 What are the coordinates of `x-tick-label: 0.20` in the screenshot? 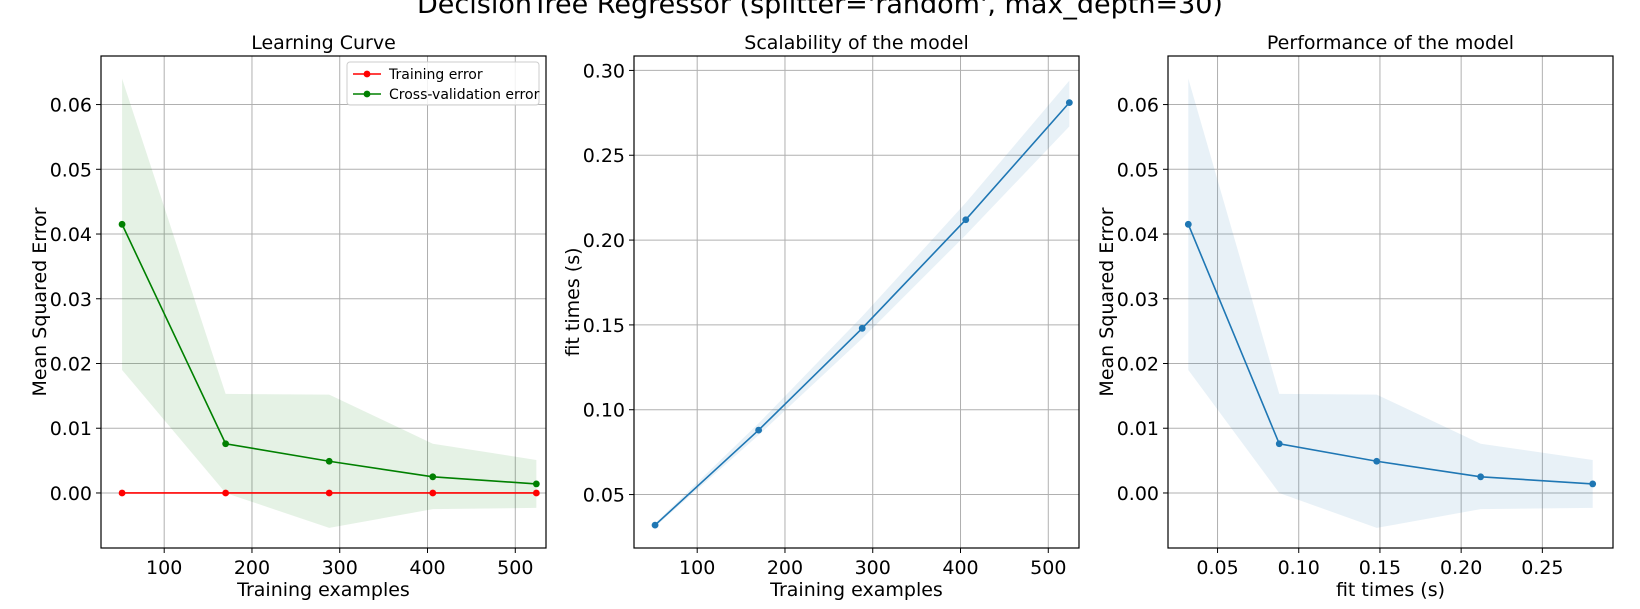 It's located at (1461, 568).